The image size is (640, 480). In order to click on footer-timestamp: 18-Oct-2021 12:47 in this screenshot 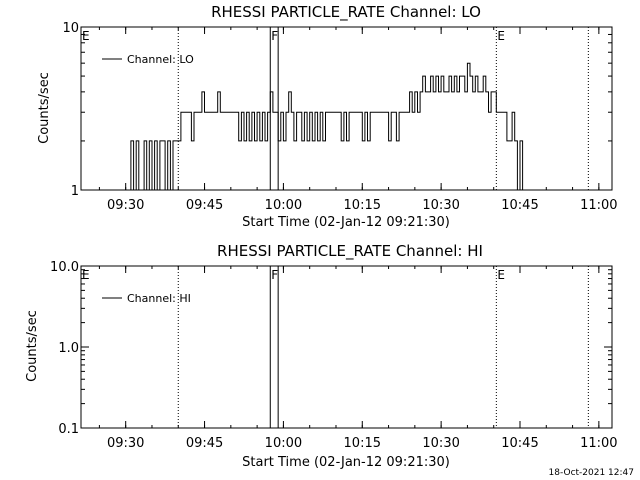, I will do `click(591, 473)`.